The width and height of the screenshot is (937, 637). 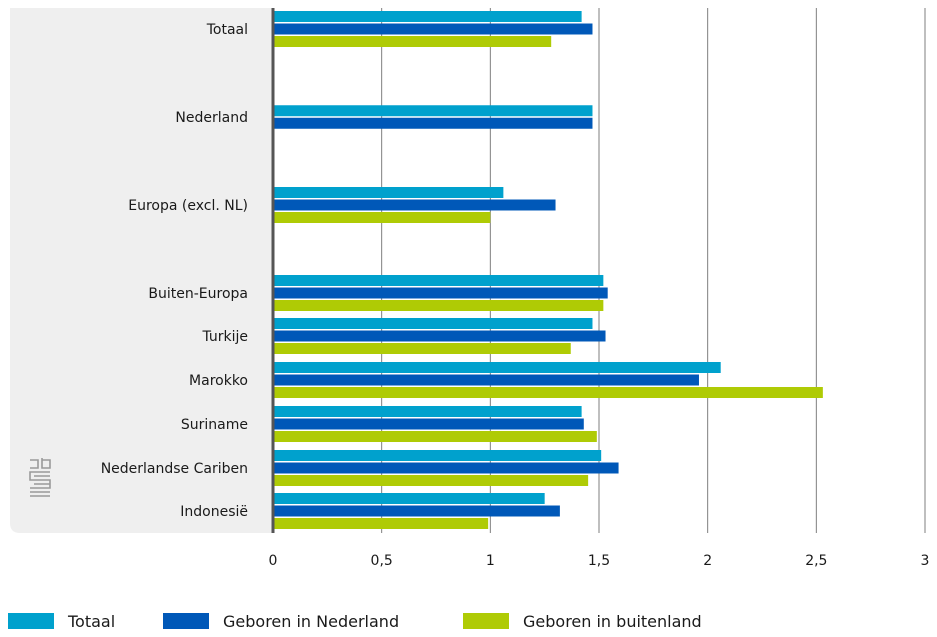 I want to click on category-label: Totaal, so click(x=227, y=30).